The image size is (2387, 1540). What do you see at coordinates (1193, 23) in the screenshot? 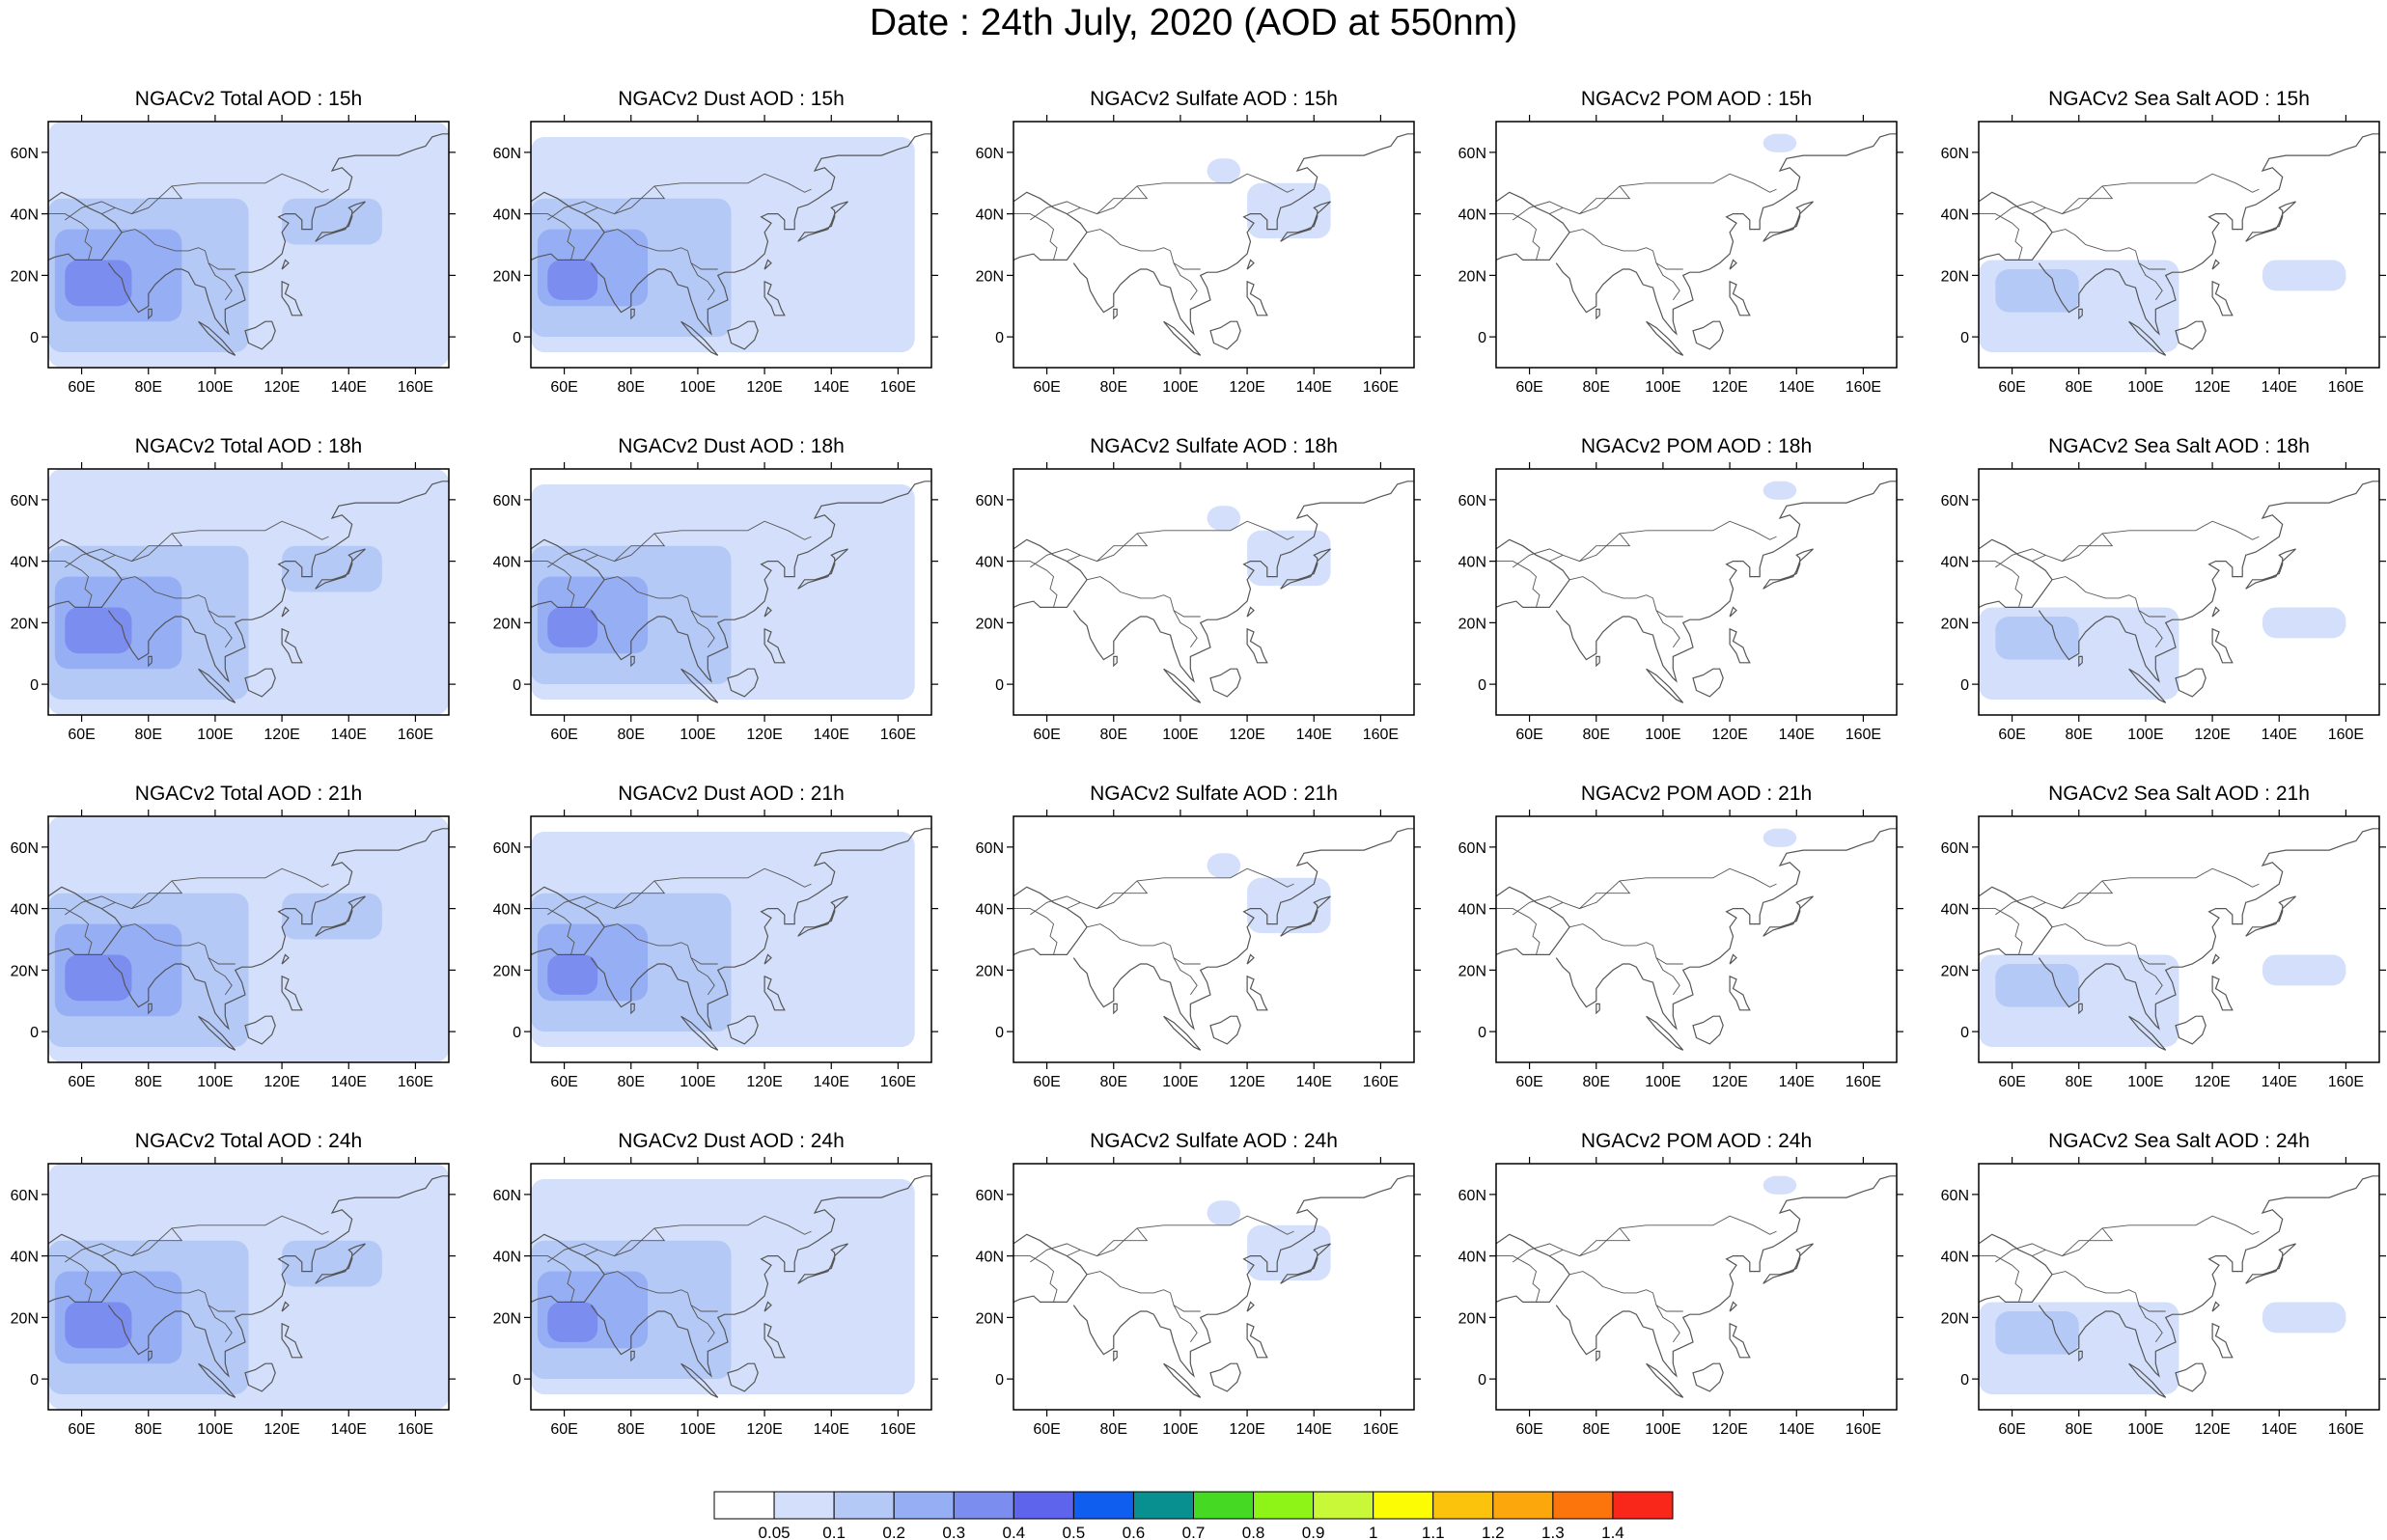
I see `figure-title: Date : 24th July, 2020 (AOD at 550nm)` at bounding box center [1193, 23].